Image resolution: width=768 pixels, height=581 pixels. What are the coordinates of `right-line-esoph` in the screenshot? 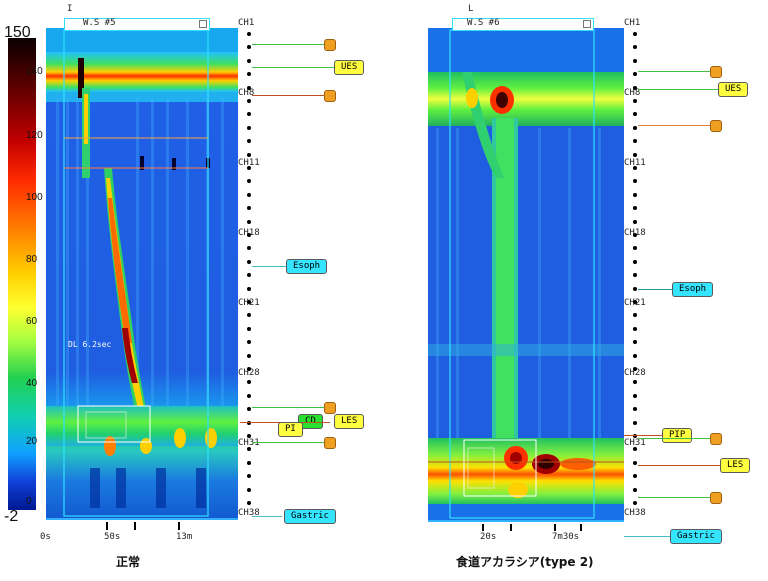 It's located at (655, 289).